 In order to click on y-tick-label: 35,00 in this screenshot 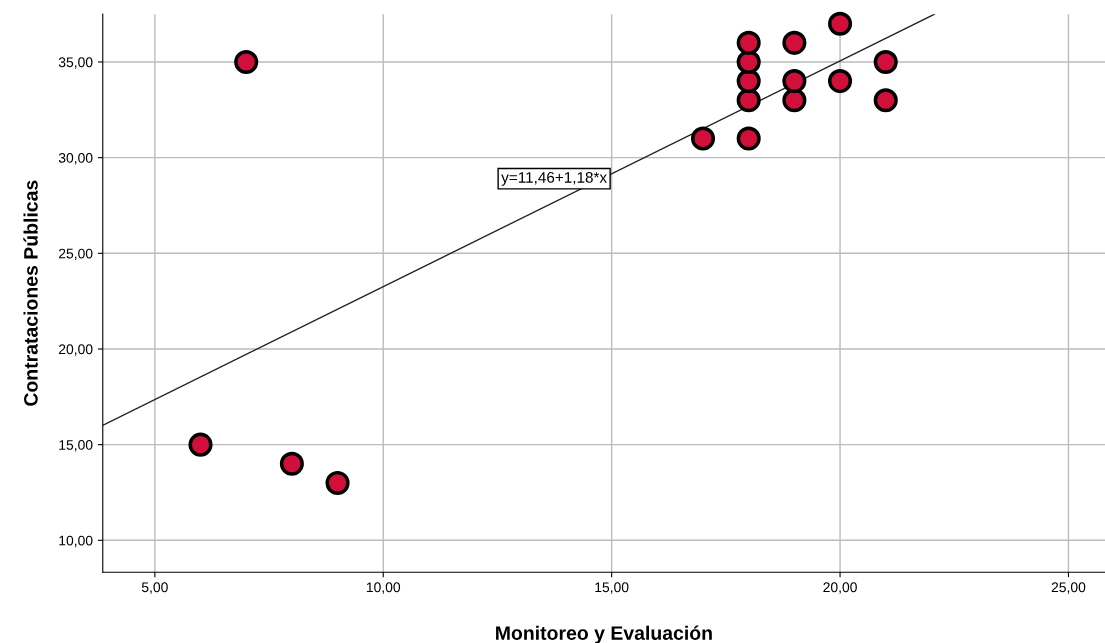, I will do `click(75, 63)`.